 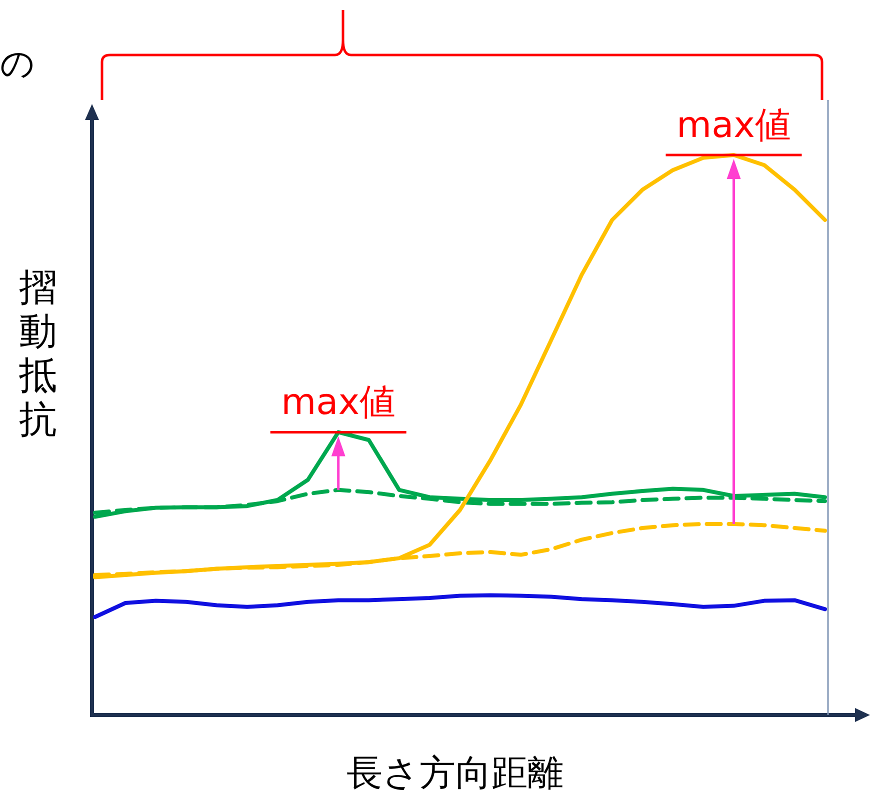 What do you see at coordinates (17, 64) in the screenshot?
I see `annotation: の` at bounding box center [17, 64].